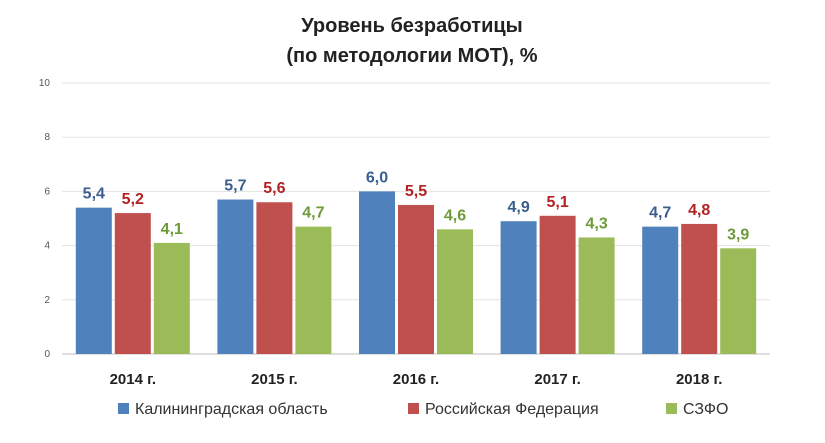 This screenshot has width=825, height=443. Describe the element at coordinates (699, 379) in the screenshot. I see `x-tick-label: 2018 г.` at that location.